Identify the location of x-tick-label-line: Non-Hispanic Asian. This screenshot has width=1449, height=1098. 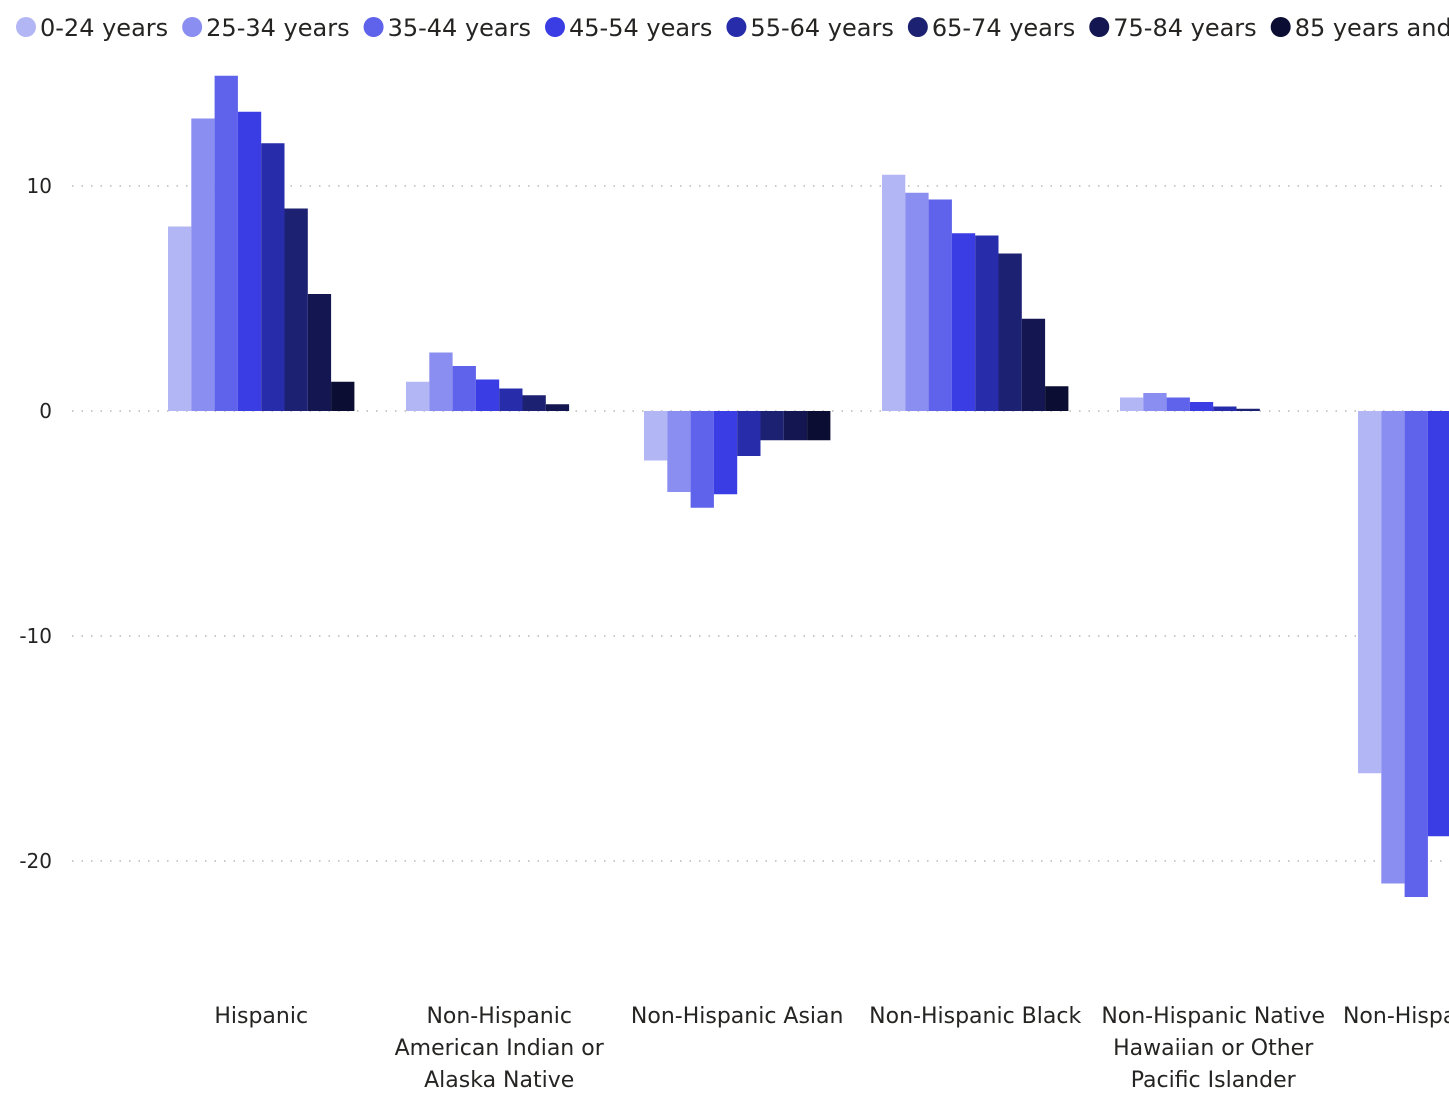
(737, 1016).